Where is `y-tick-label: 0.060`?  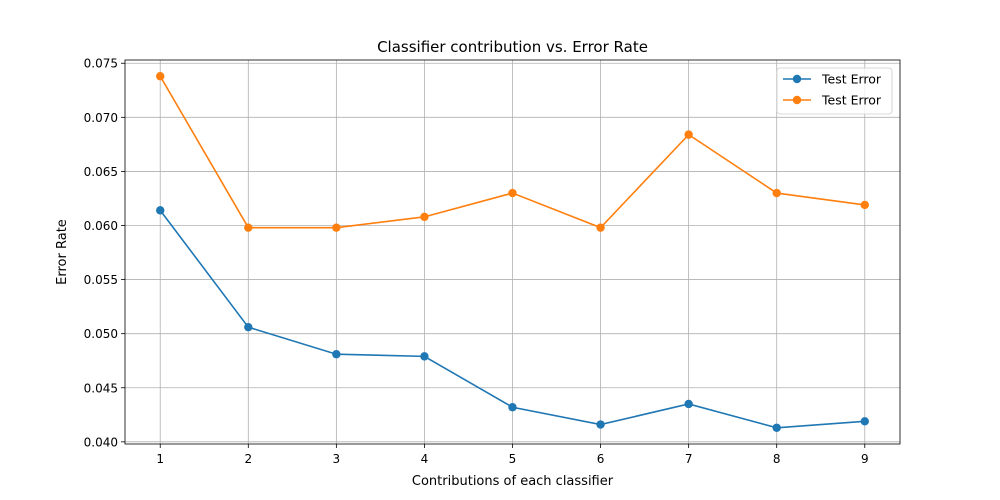 y-tick-label: 0.060 is located at coordinates (101, 226).